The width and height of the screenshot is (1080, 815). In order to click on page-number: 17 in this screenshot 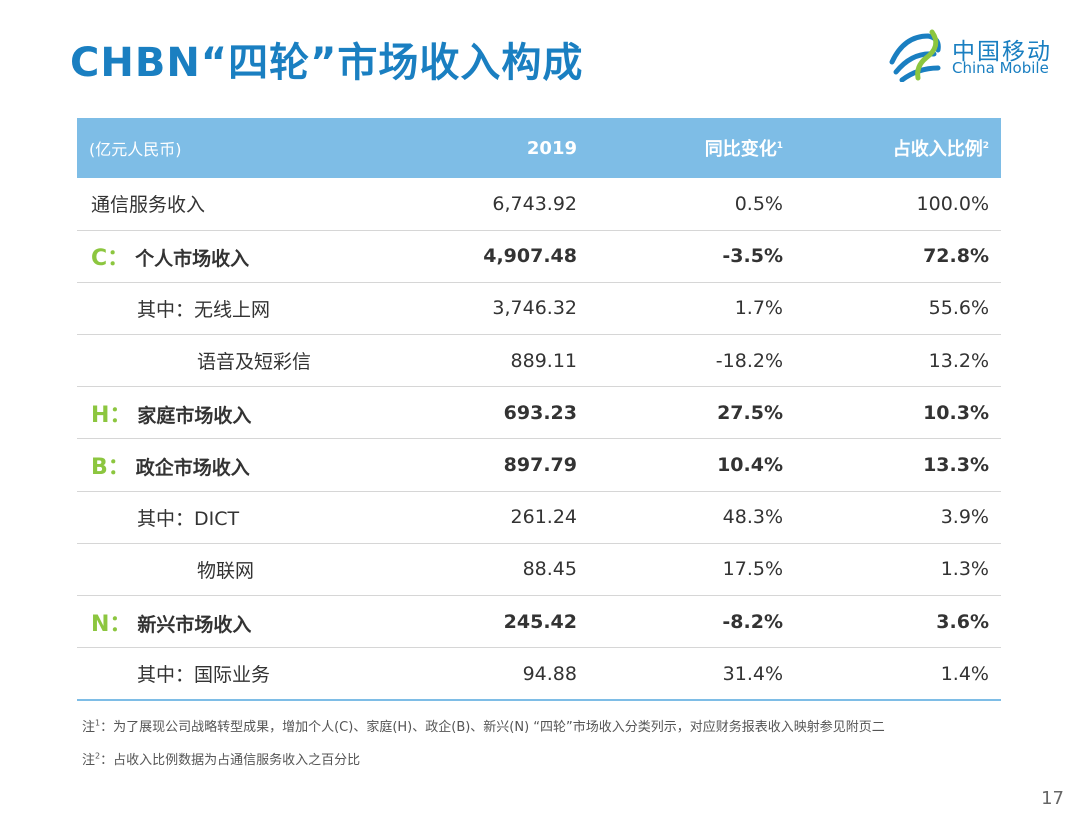, I will do `click(1052, 798)`.